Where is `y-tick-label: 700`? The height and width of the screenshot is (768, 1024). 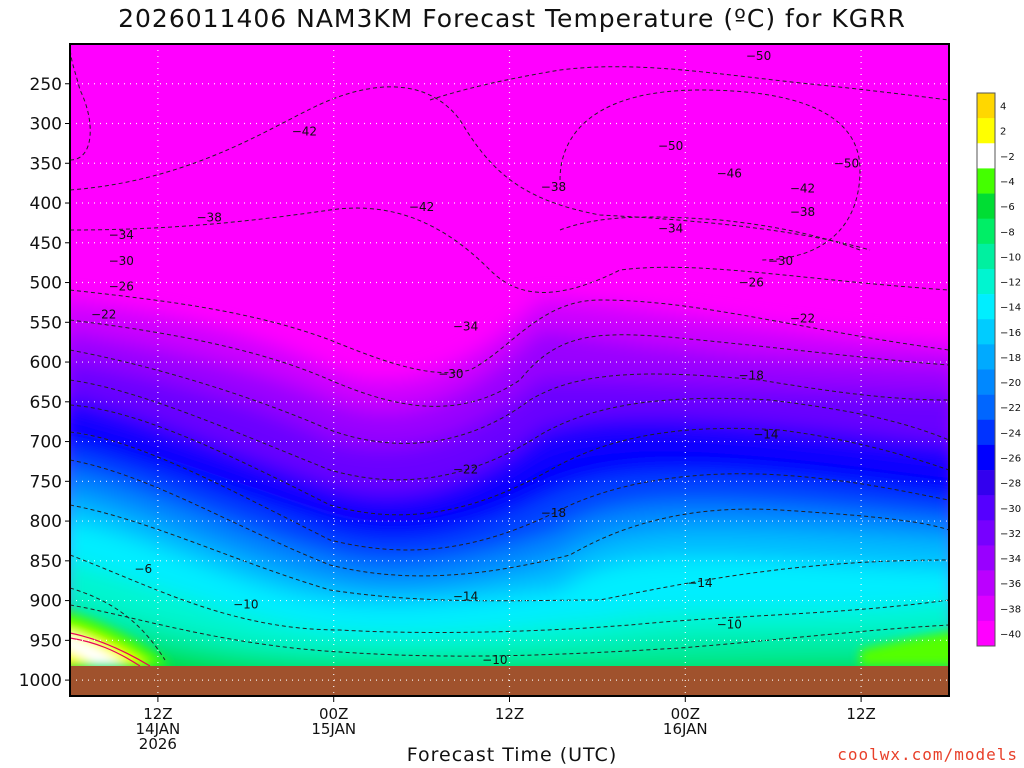
y-tick-label: 700 is located at coordinates (46, 443).